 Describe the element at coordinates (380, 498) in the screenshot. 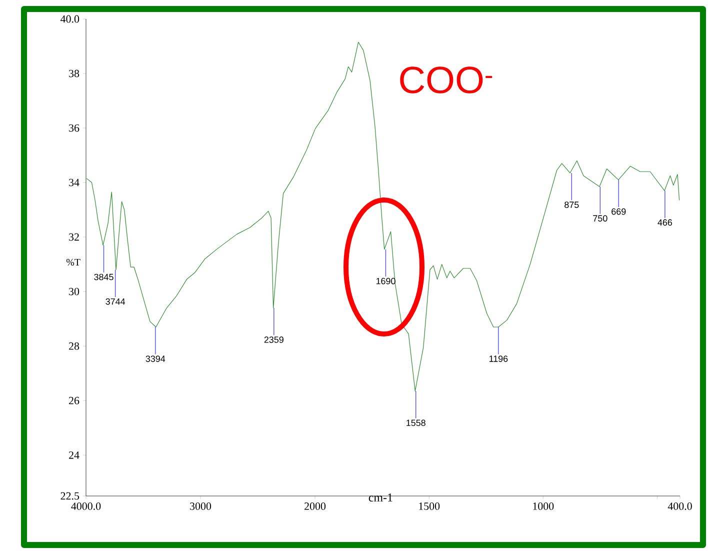

I see `x-axis-title: cm-1` at that location.